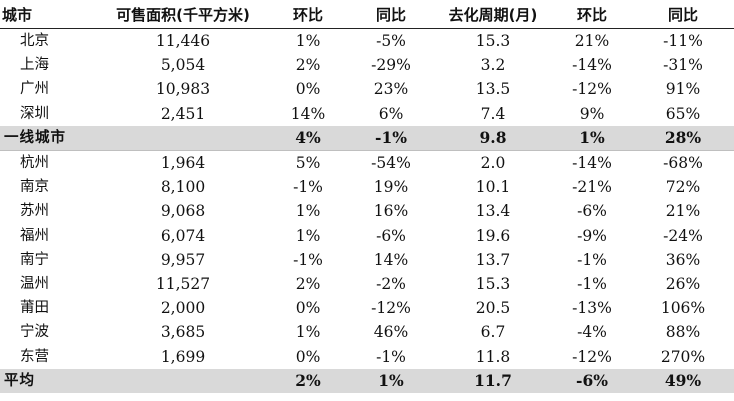 This screenshot has height=401, width=734. Describe the element at coordinates (493, 14) in the screenshot. I see `header-destock-cycle: 去化周期(月)` at that location.